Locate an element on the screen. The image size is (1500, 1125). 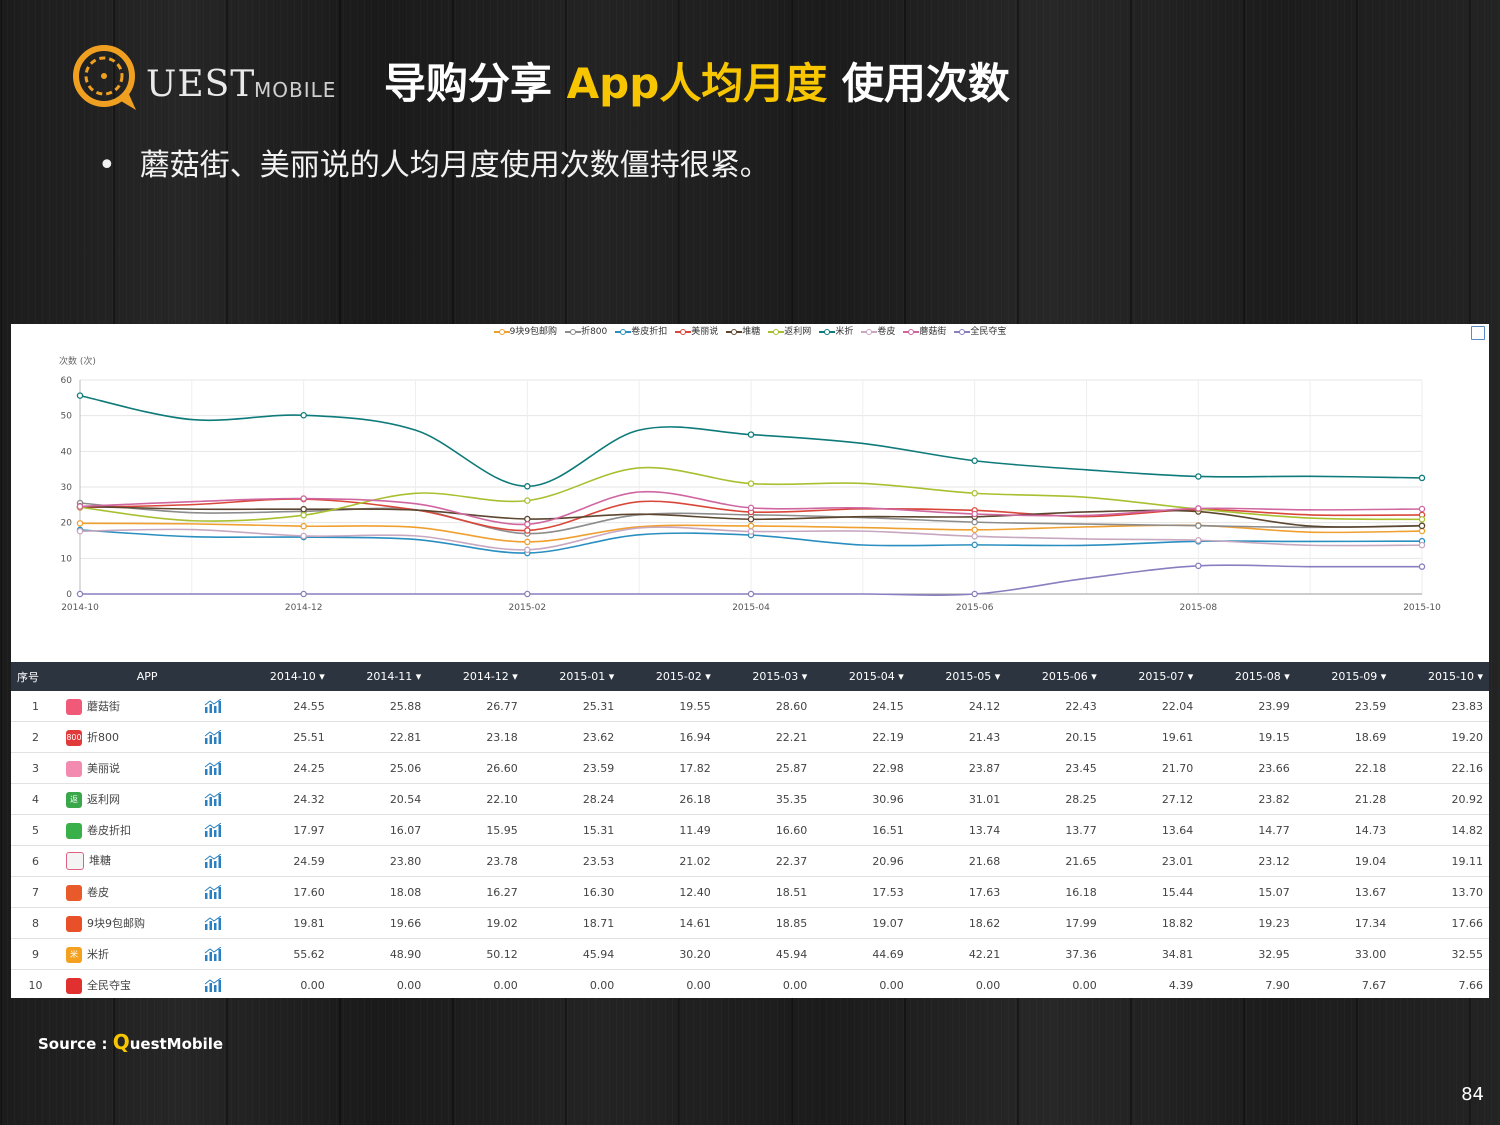
value-cell: 18.85 is located at coordinates (765, 923).